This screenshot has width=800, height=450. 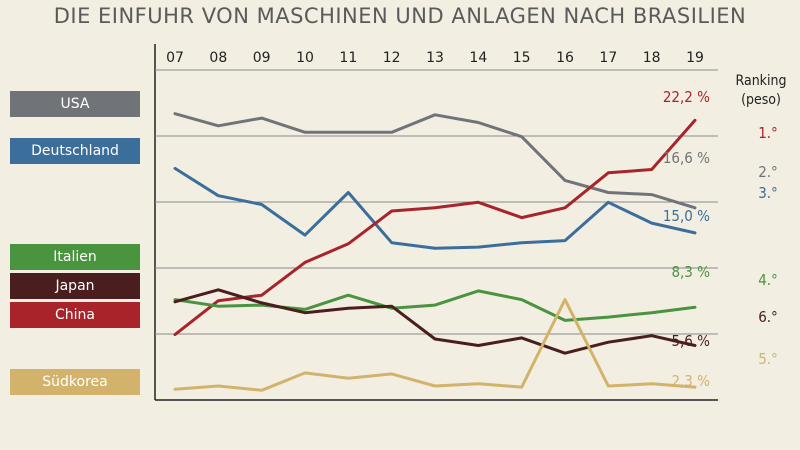 I want to click on legend-usa: USA, so click(x=75, y=104).